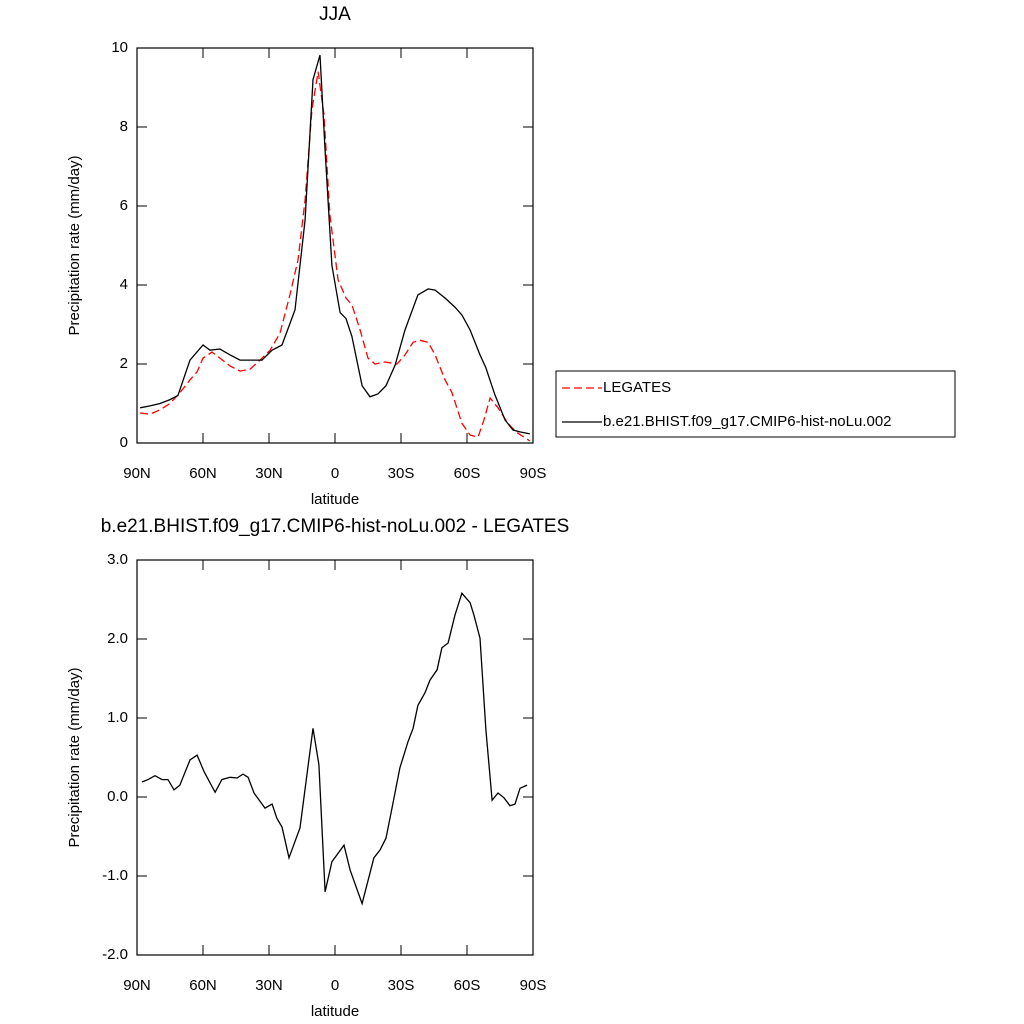 The image size is (1024, 1024). What do you see at coordinates (117, 559) in the screenshot?
I see `y-tick-label: 3.0` at bounding box center [117, 559].